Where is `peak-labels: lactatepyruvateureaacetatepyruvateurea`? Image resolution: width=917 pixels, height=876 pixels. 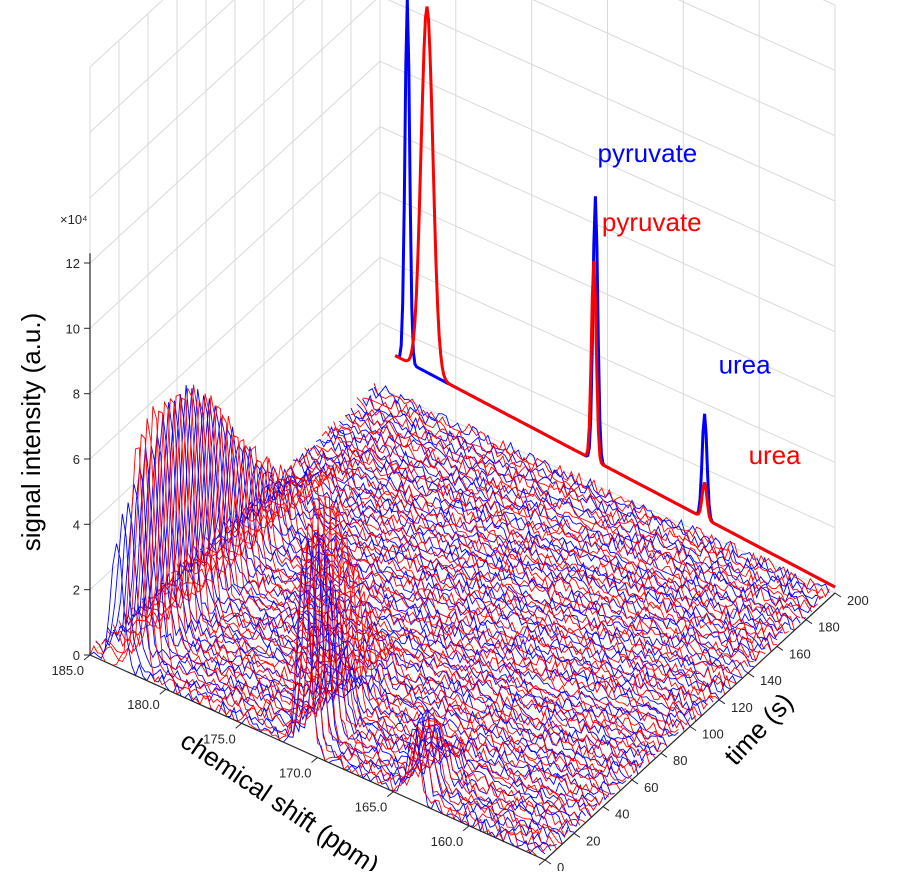 peak-labels: lactatepyruvateureaacetatepyruvateurea is located at coordinates (700, 304).